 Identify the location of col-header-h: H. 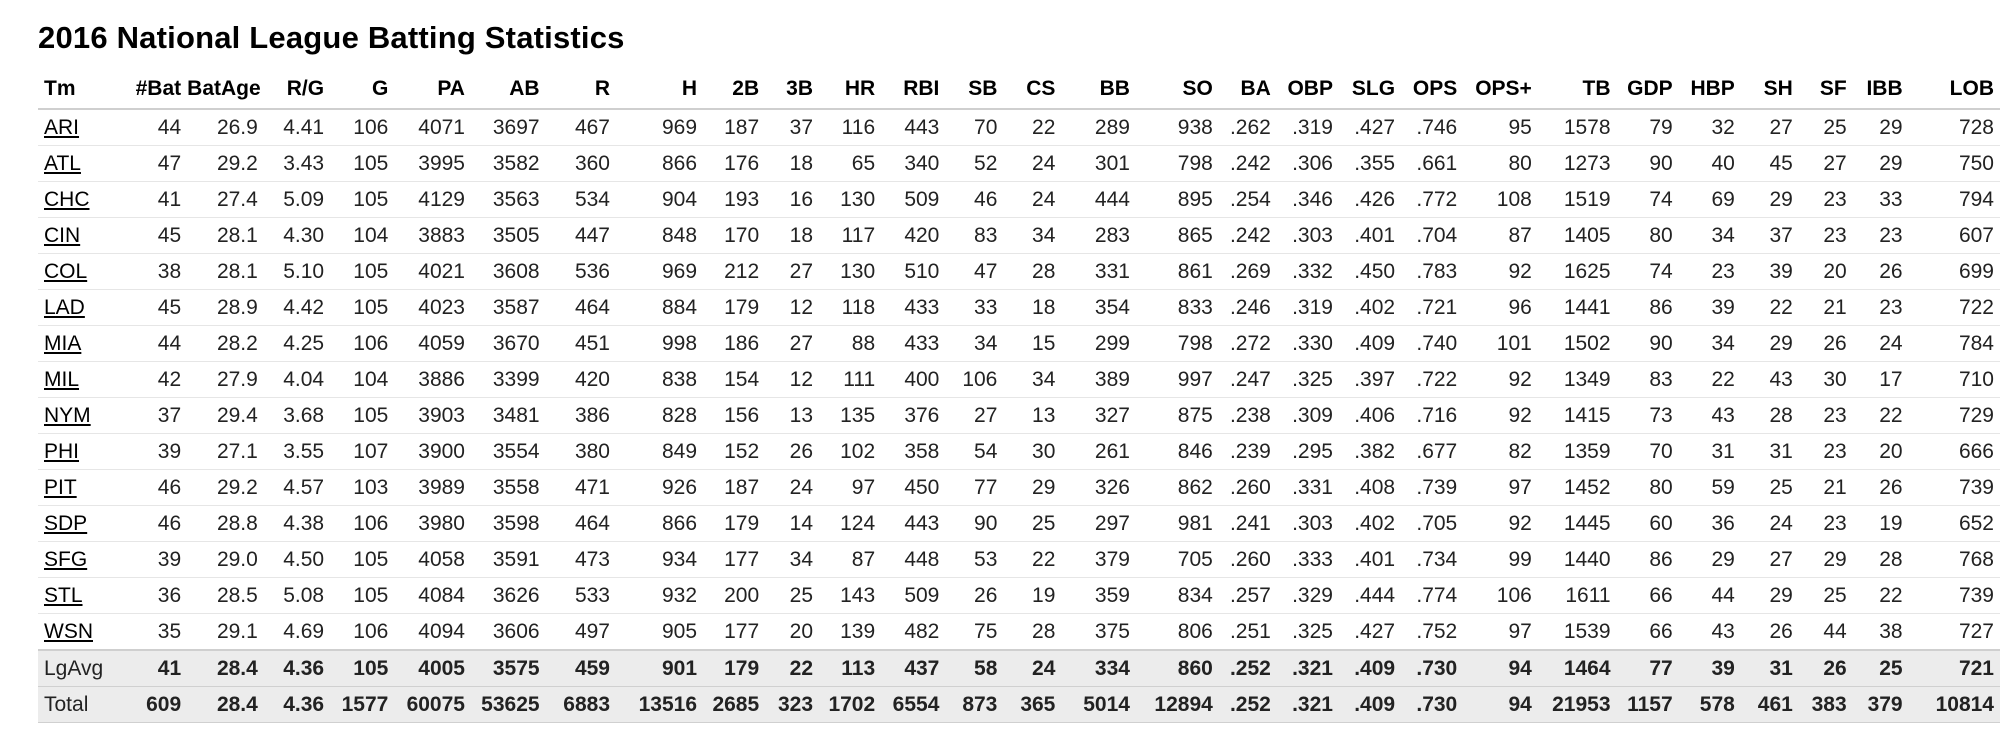
(660, 90).